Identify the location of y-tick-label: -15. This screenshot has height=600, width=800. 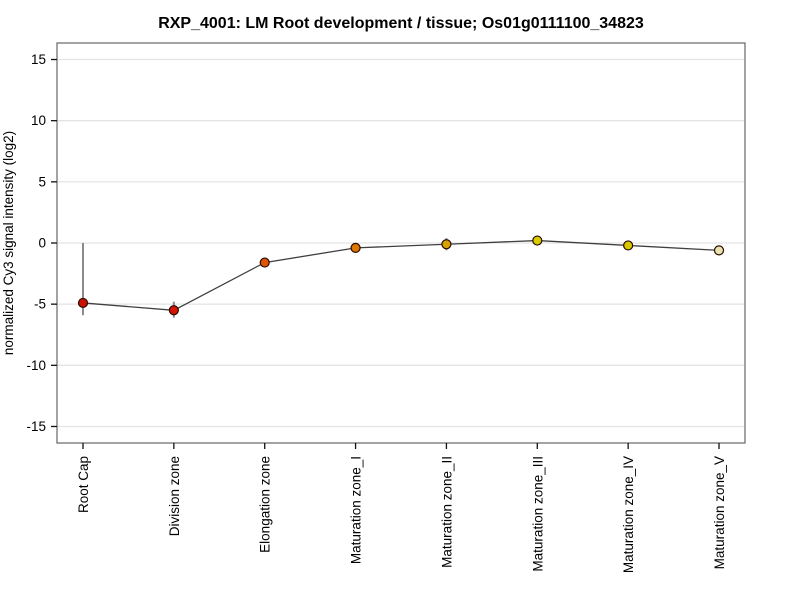
(36, 426).